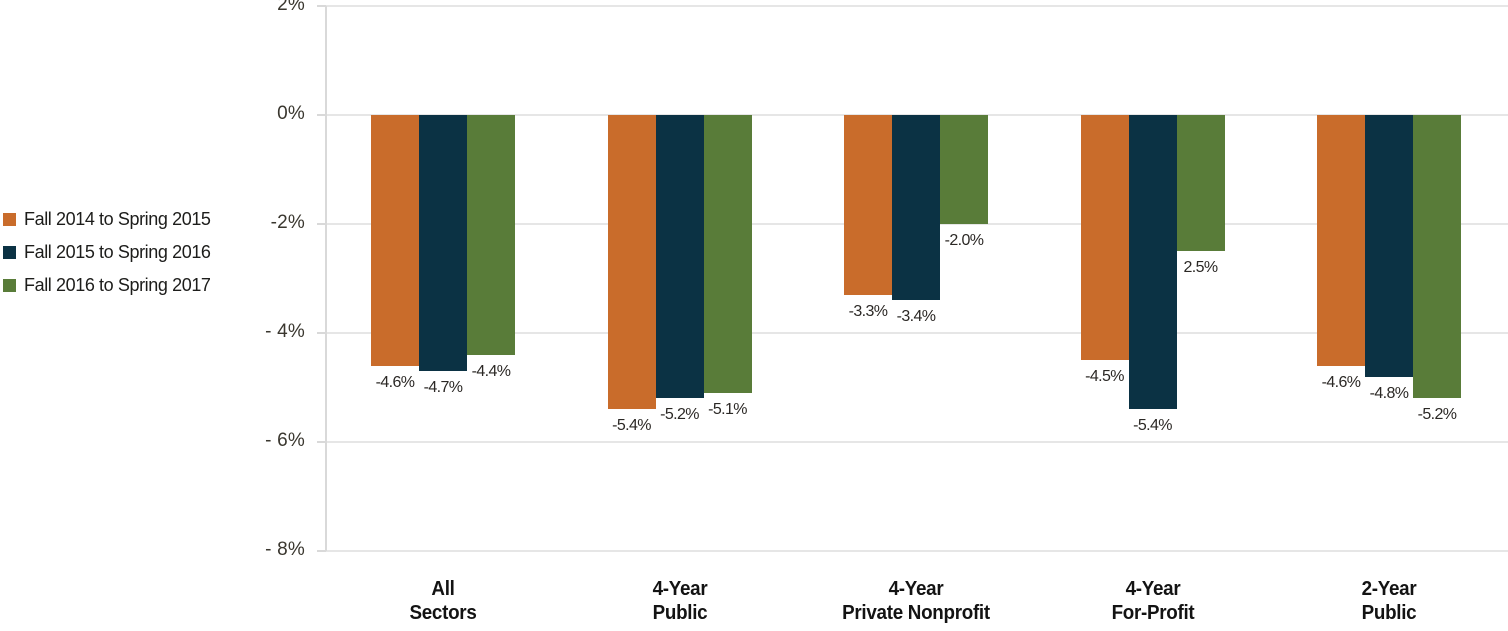  Describe the element at coordinates (727, 409) in the screenshot. I see `bar-value-label: -5.1%` at that location.